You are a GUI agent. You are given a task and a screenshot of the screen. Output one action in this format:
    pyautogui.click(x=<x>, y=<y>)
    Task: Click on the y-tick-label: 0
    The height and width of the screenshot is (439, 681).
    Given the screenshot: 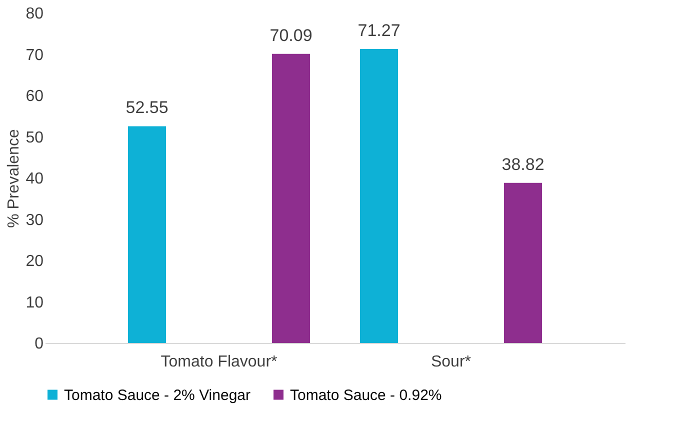 What is the action you would take?
    pyautogui.click(x=39, y=344)
    